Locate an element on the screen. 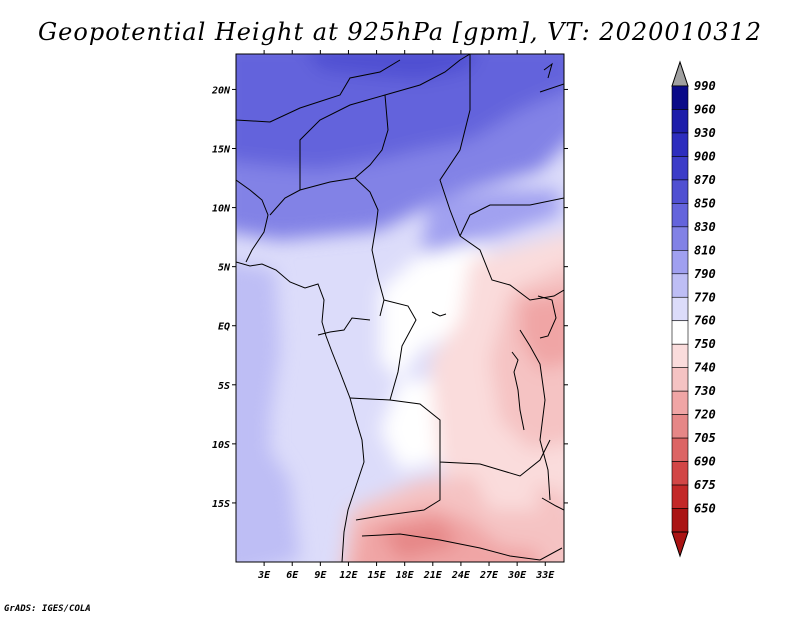  lon-tick-label: 18E is located at coordinates (405, 575).